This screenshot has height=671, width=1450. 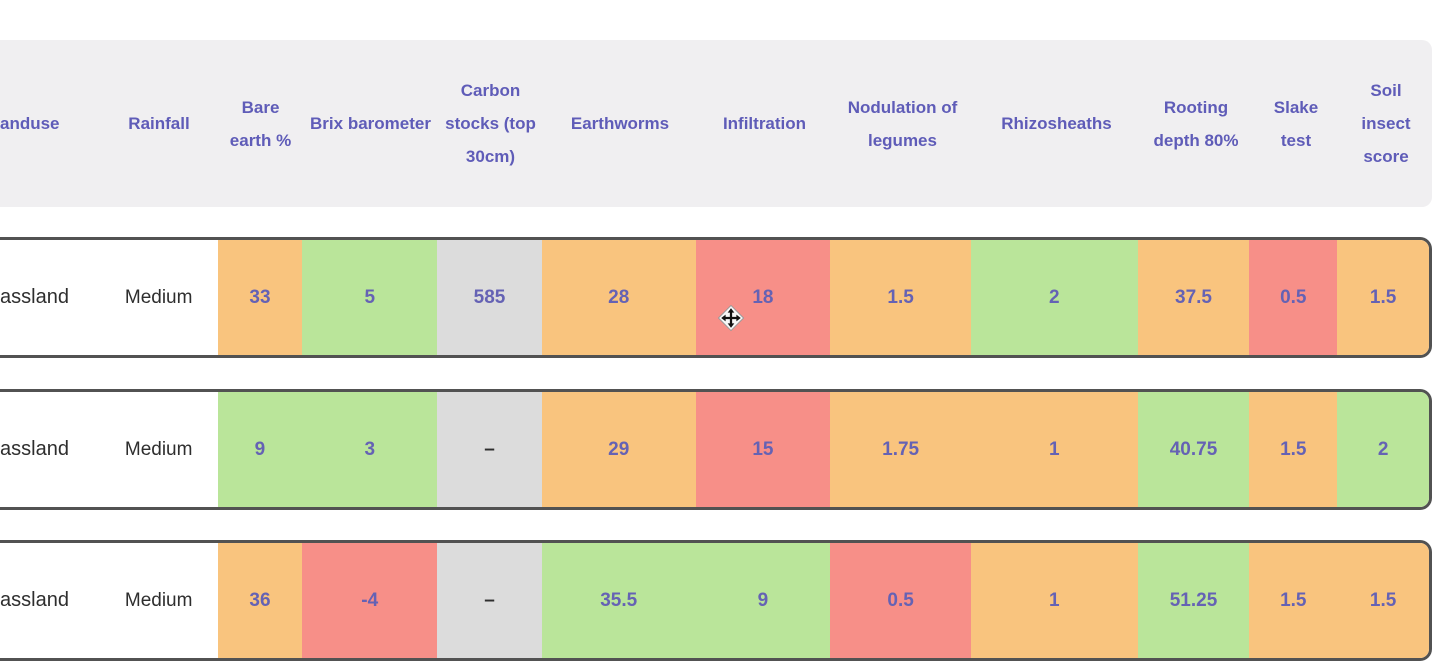 I want to click on cell-nodulation-of-legumes: 1.5, so click(x=900, y=297).